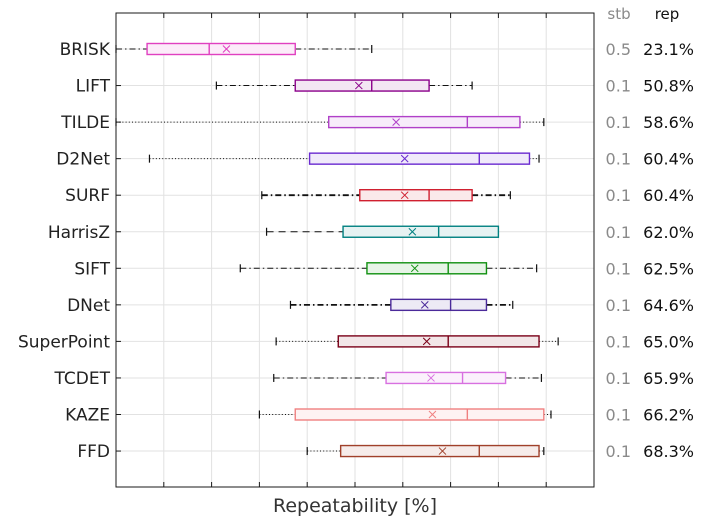  I want to click on rep-value: 66.2%, so click(668, 415).